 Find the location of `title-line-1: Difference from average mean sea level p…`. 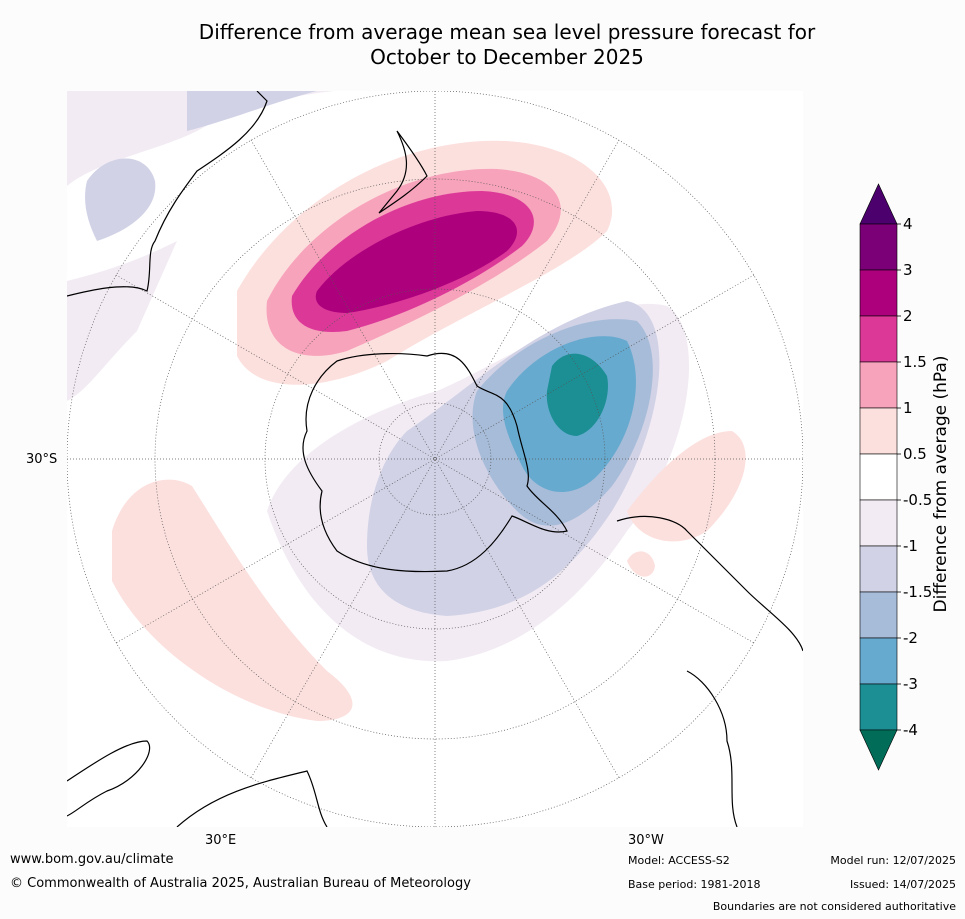

title-line-1: Difference from average mean sea level p… is located at coordinates (507, 32).